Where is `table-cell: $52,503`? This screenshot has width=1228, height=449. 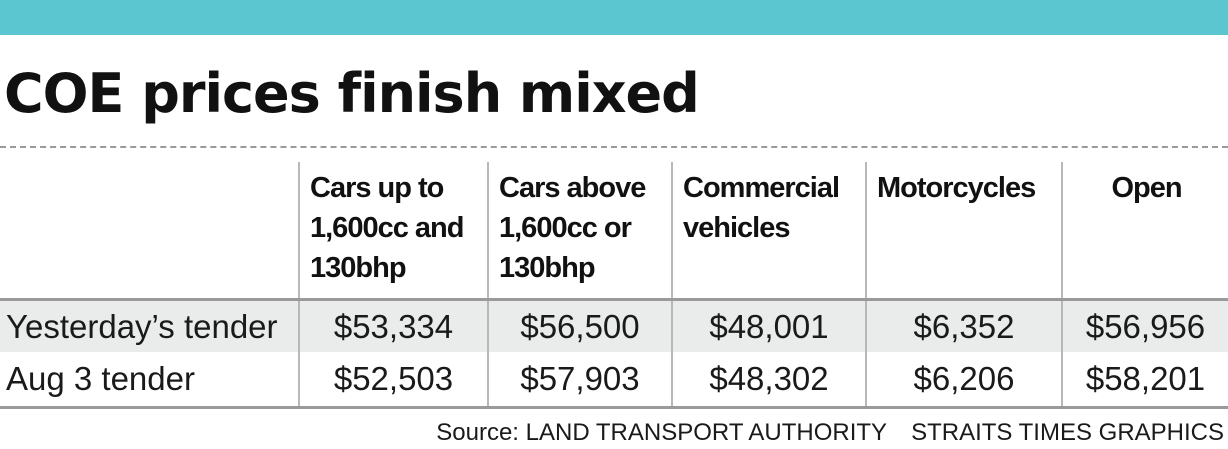 table-cell: $52,503 is located at coordinates (393, 380).